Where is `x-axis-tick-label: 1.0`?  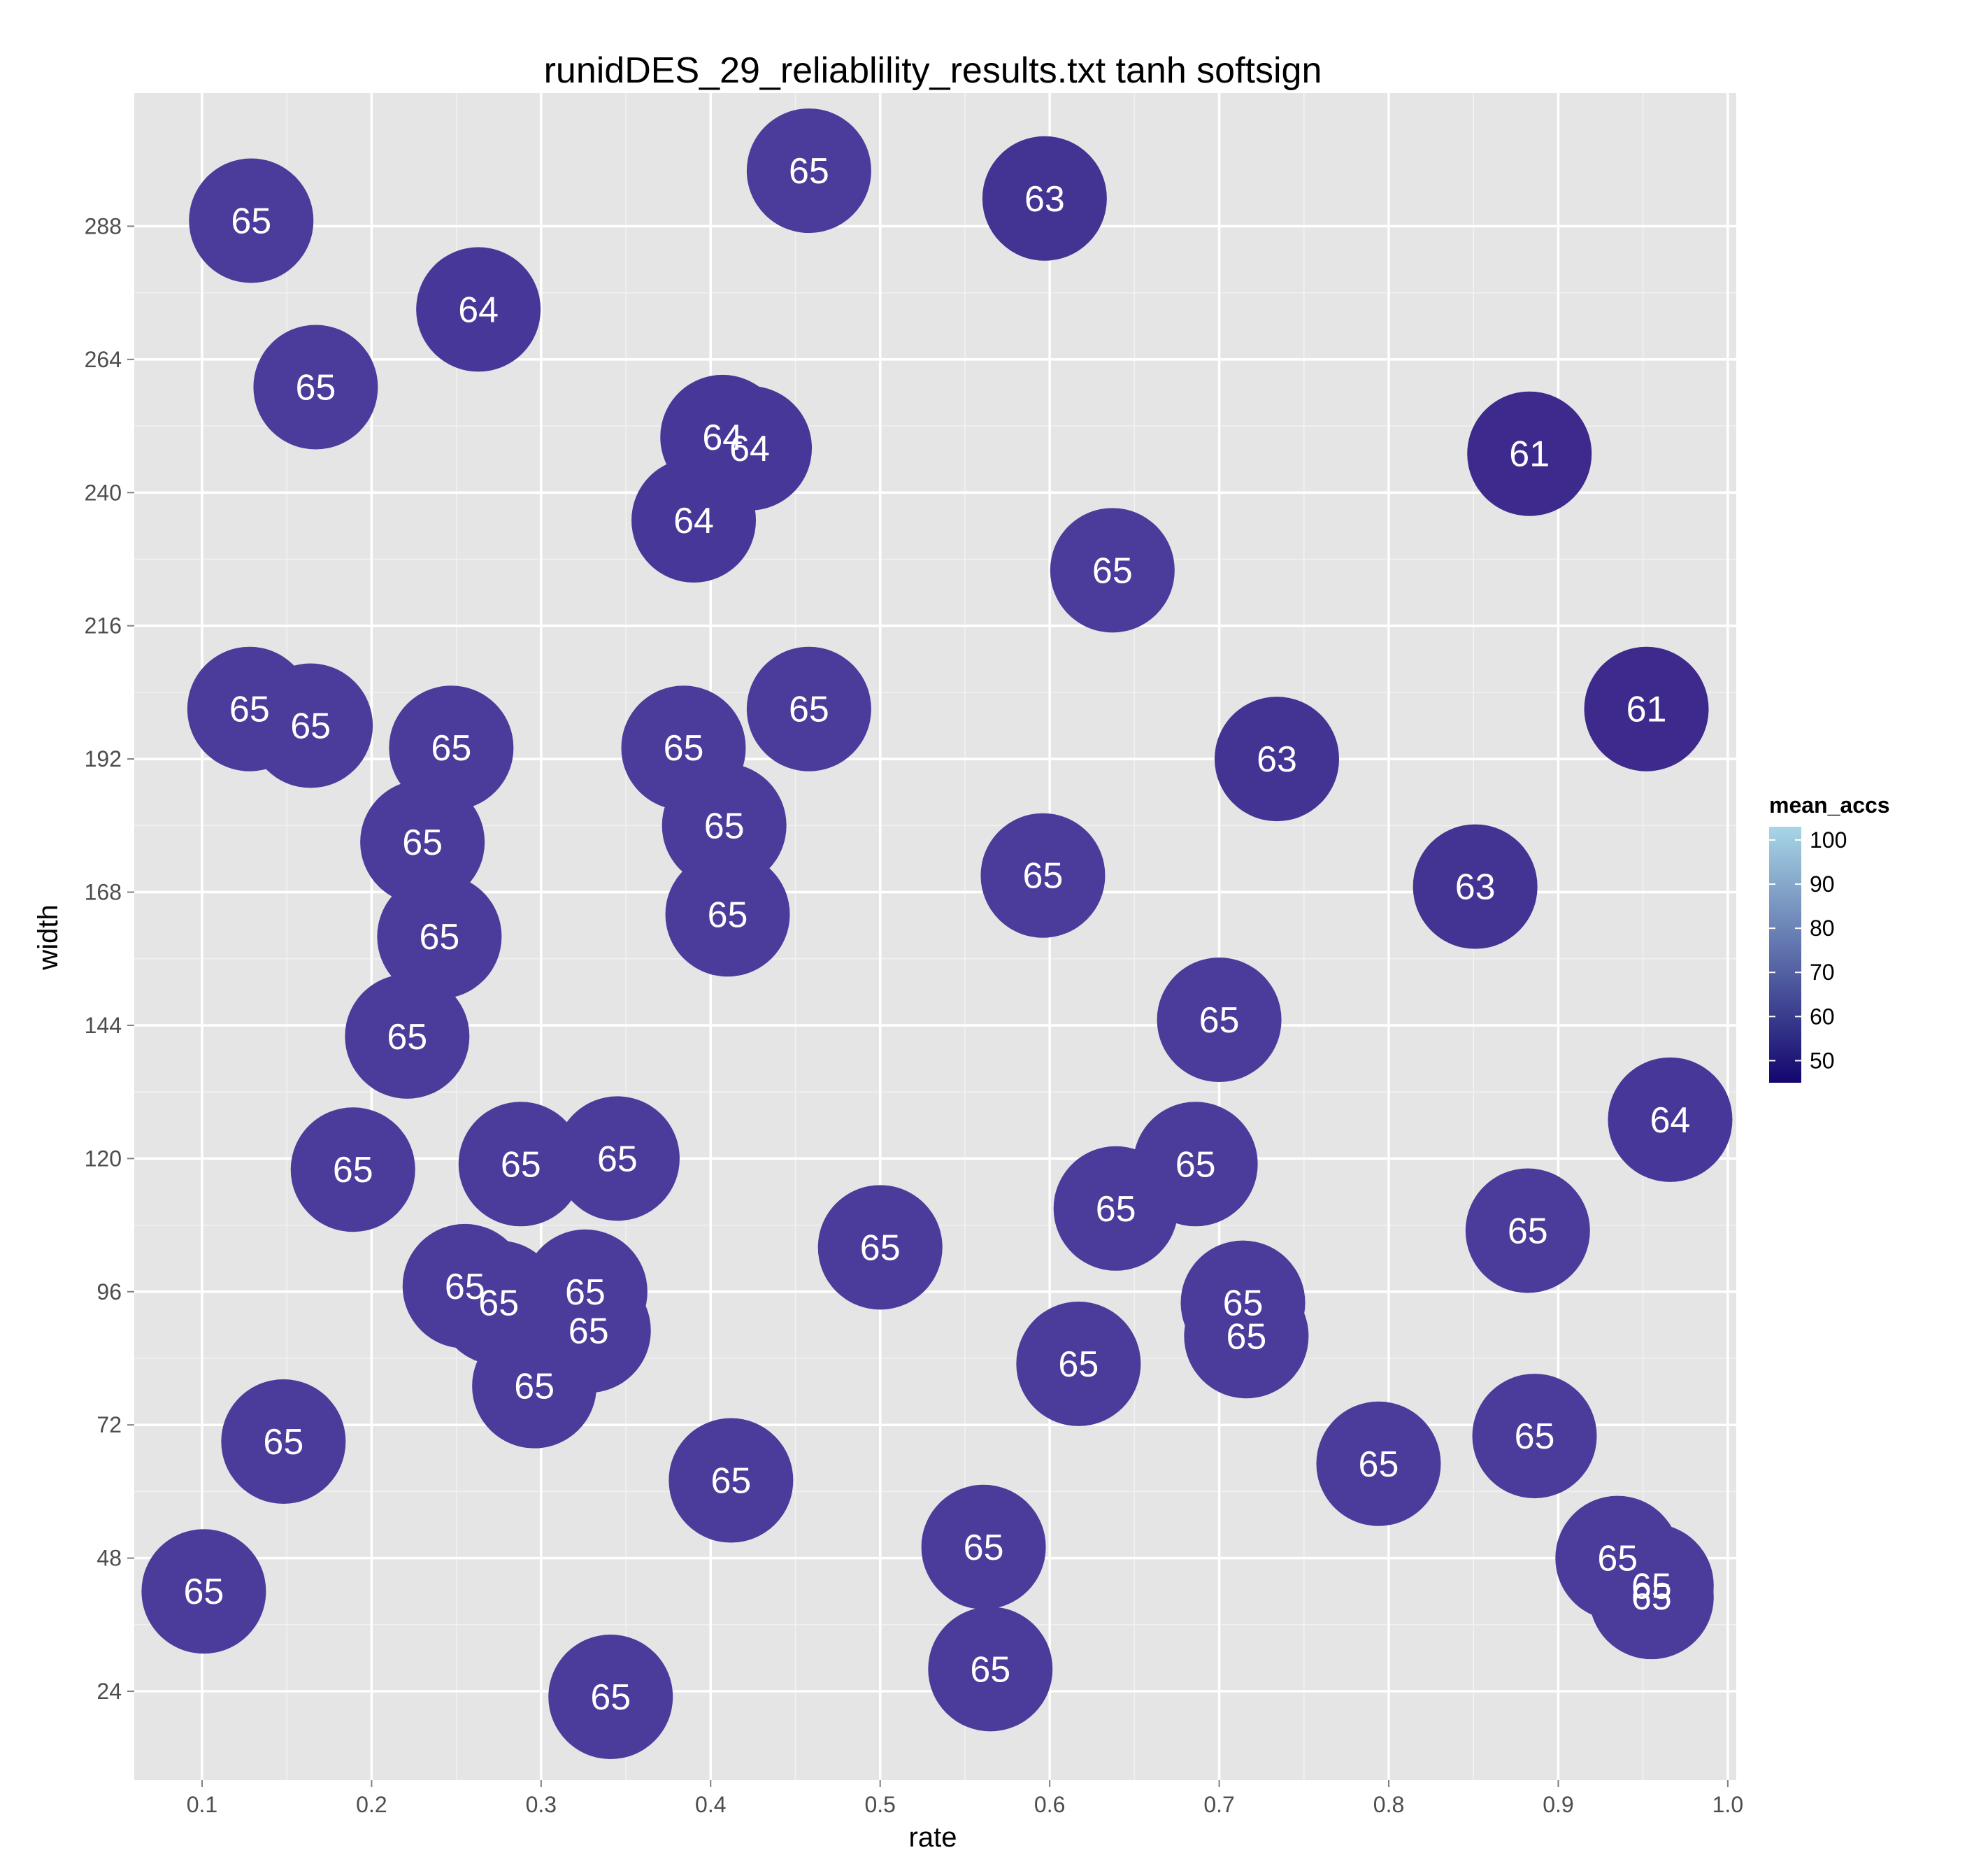 x-axis-tick-label: 1.0 is located at coordinates (1727, 1804).